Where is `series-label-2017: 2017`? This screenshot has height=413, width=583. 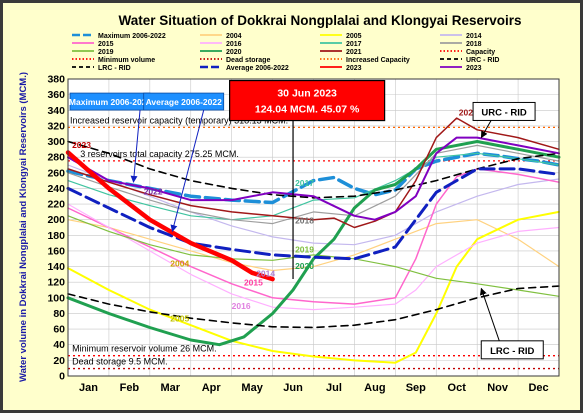
series-label-2017: 2017 is located at coordinates (304, 183).